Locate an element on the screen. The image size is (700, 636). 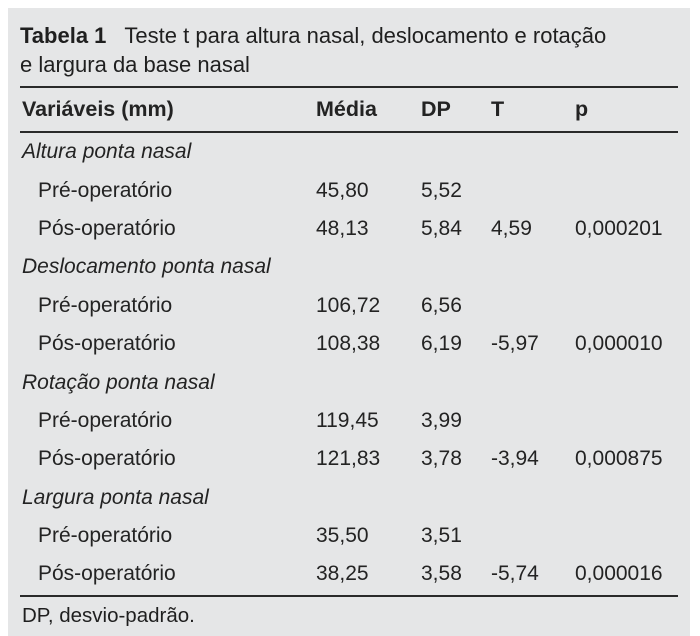
cell-t: -5,74 is located at coordinates (515, 574).